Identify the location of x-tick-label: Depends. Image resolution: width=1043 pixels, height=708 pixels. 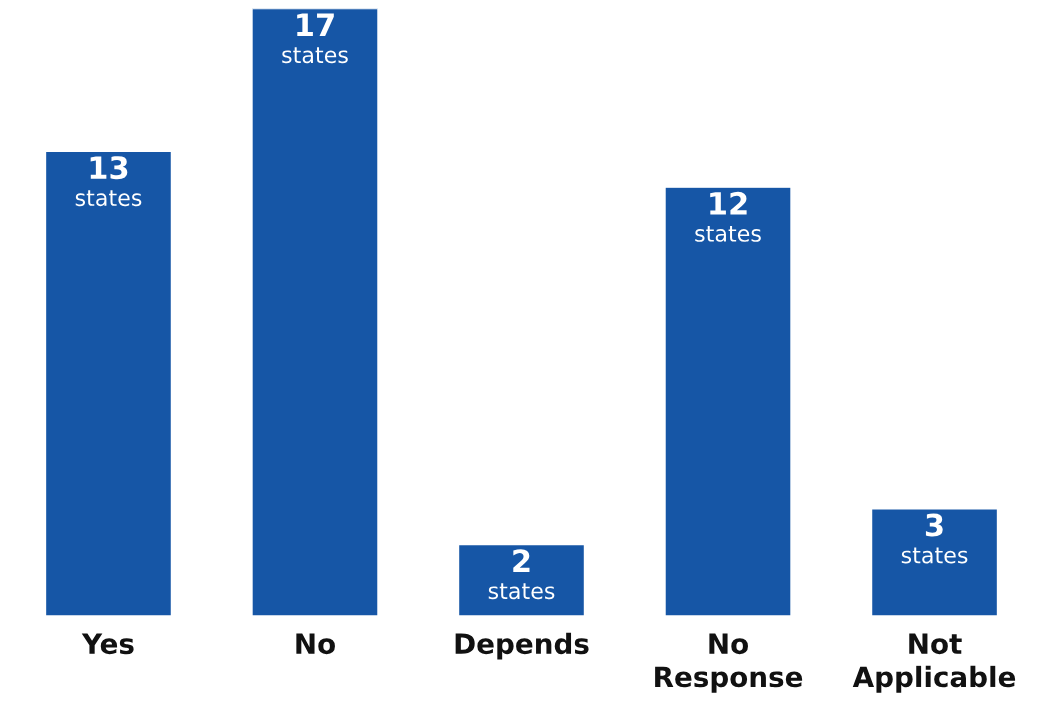
(522, 646).